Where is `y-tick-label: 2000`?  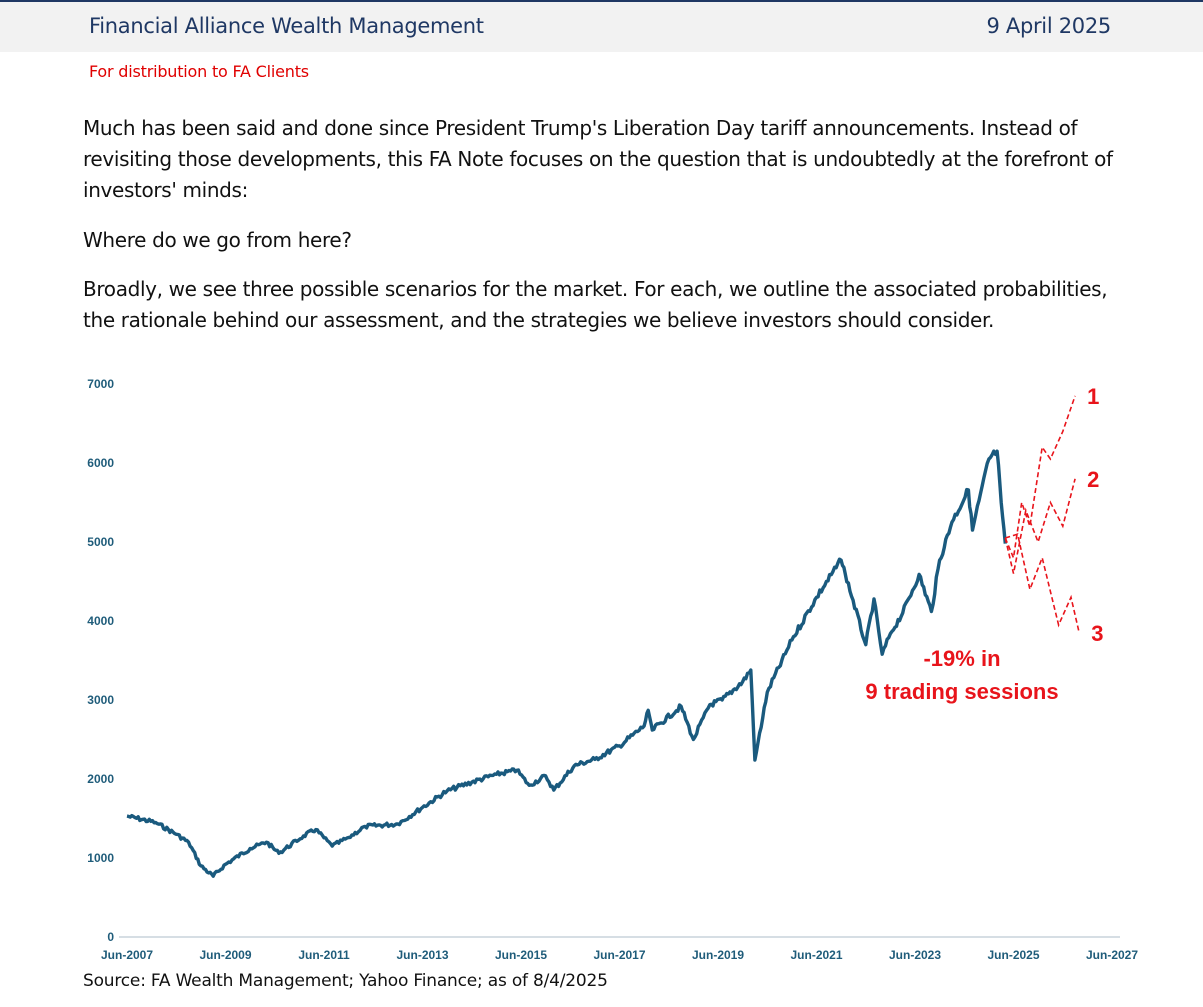
y-tick-label: 2000 is located at coordinates (100, 779).